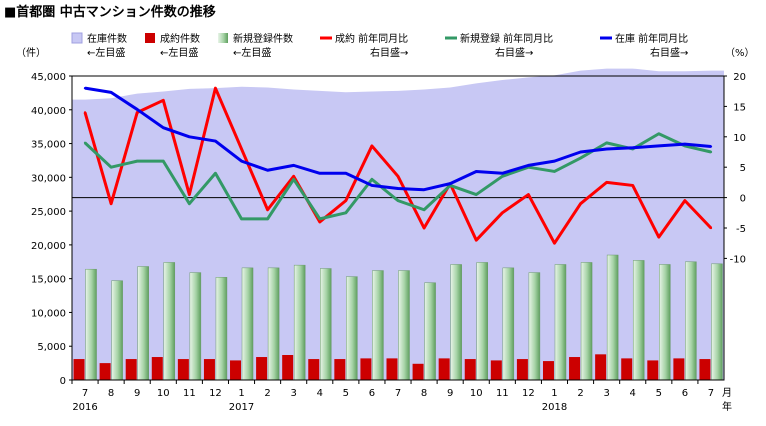 This screenshot has height=426, width=766. I want to click on left-tick-label: 25,000, so click(48, 212).